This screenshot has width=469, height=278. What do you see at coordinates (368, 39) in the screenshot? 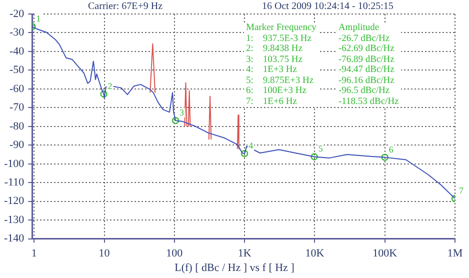
I see `annotation: -26.7 dBc/Hz` at bounding box center [368, 39].